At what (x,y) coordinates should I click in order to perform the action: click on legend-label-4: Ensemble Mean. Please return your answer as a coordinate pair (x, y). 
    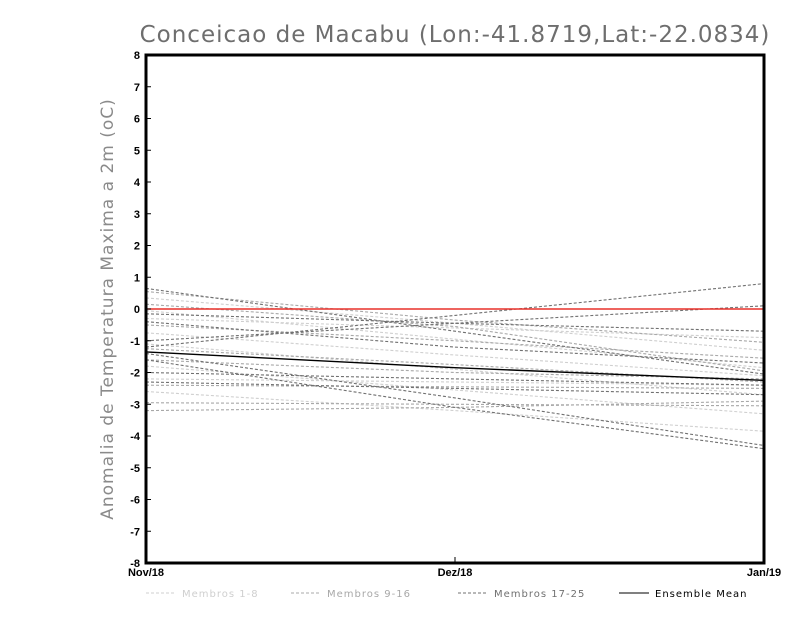
    Looking at the image, I should click on (701, 594).